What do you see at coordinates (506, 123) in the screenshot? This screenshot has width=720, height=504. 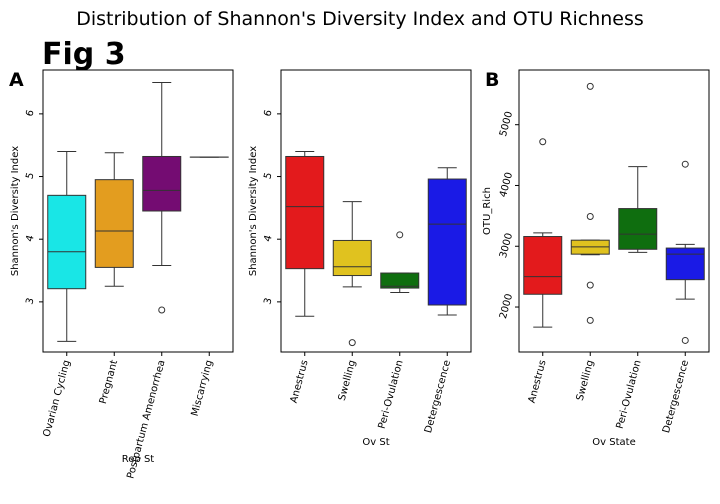 I see `y-tick-label: 5000` at bounding box center [506, 123].